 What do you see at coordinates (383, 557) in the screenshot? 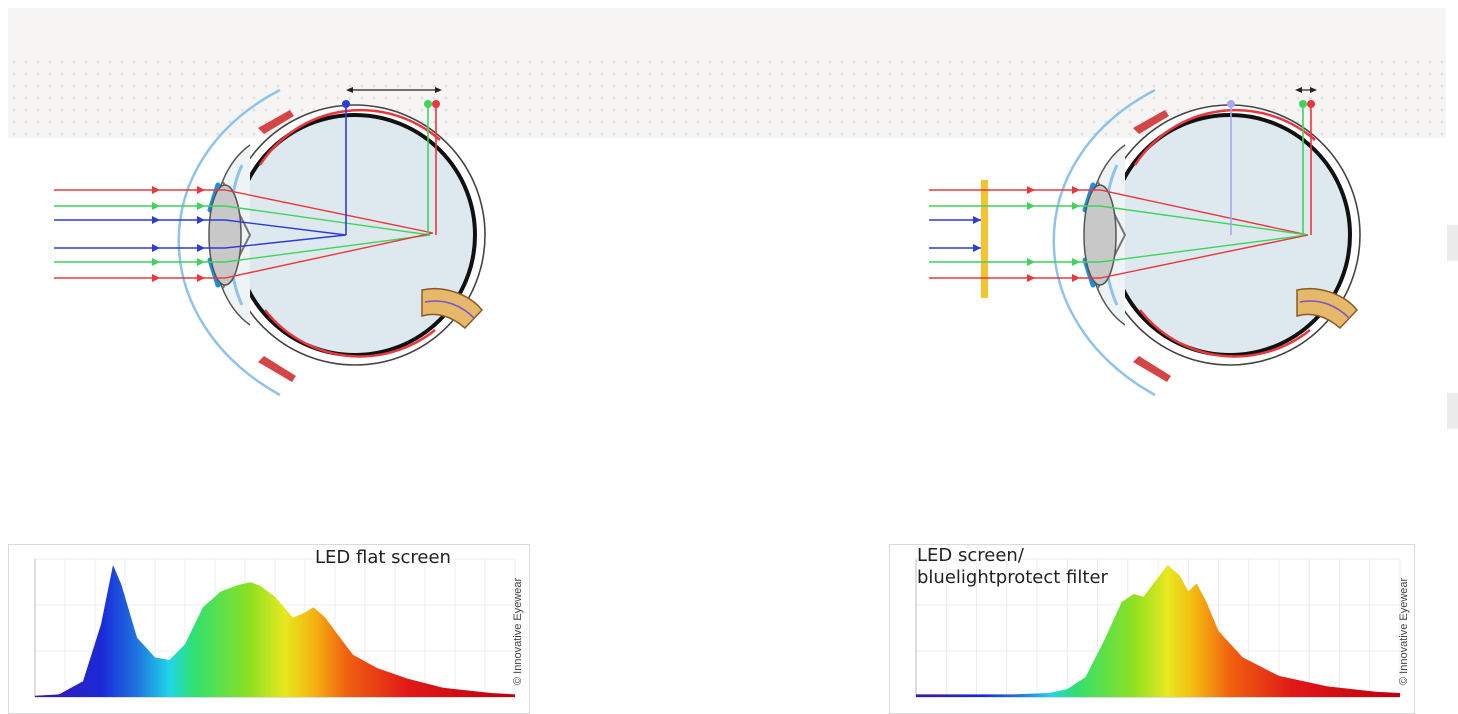
I see `spectrum-title: LED flat screen` at bounding box center [383, 557].